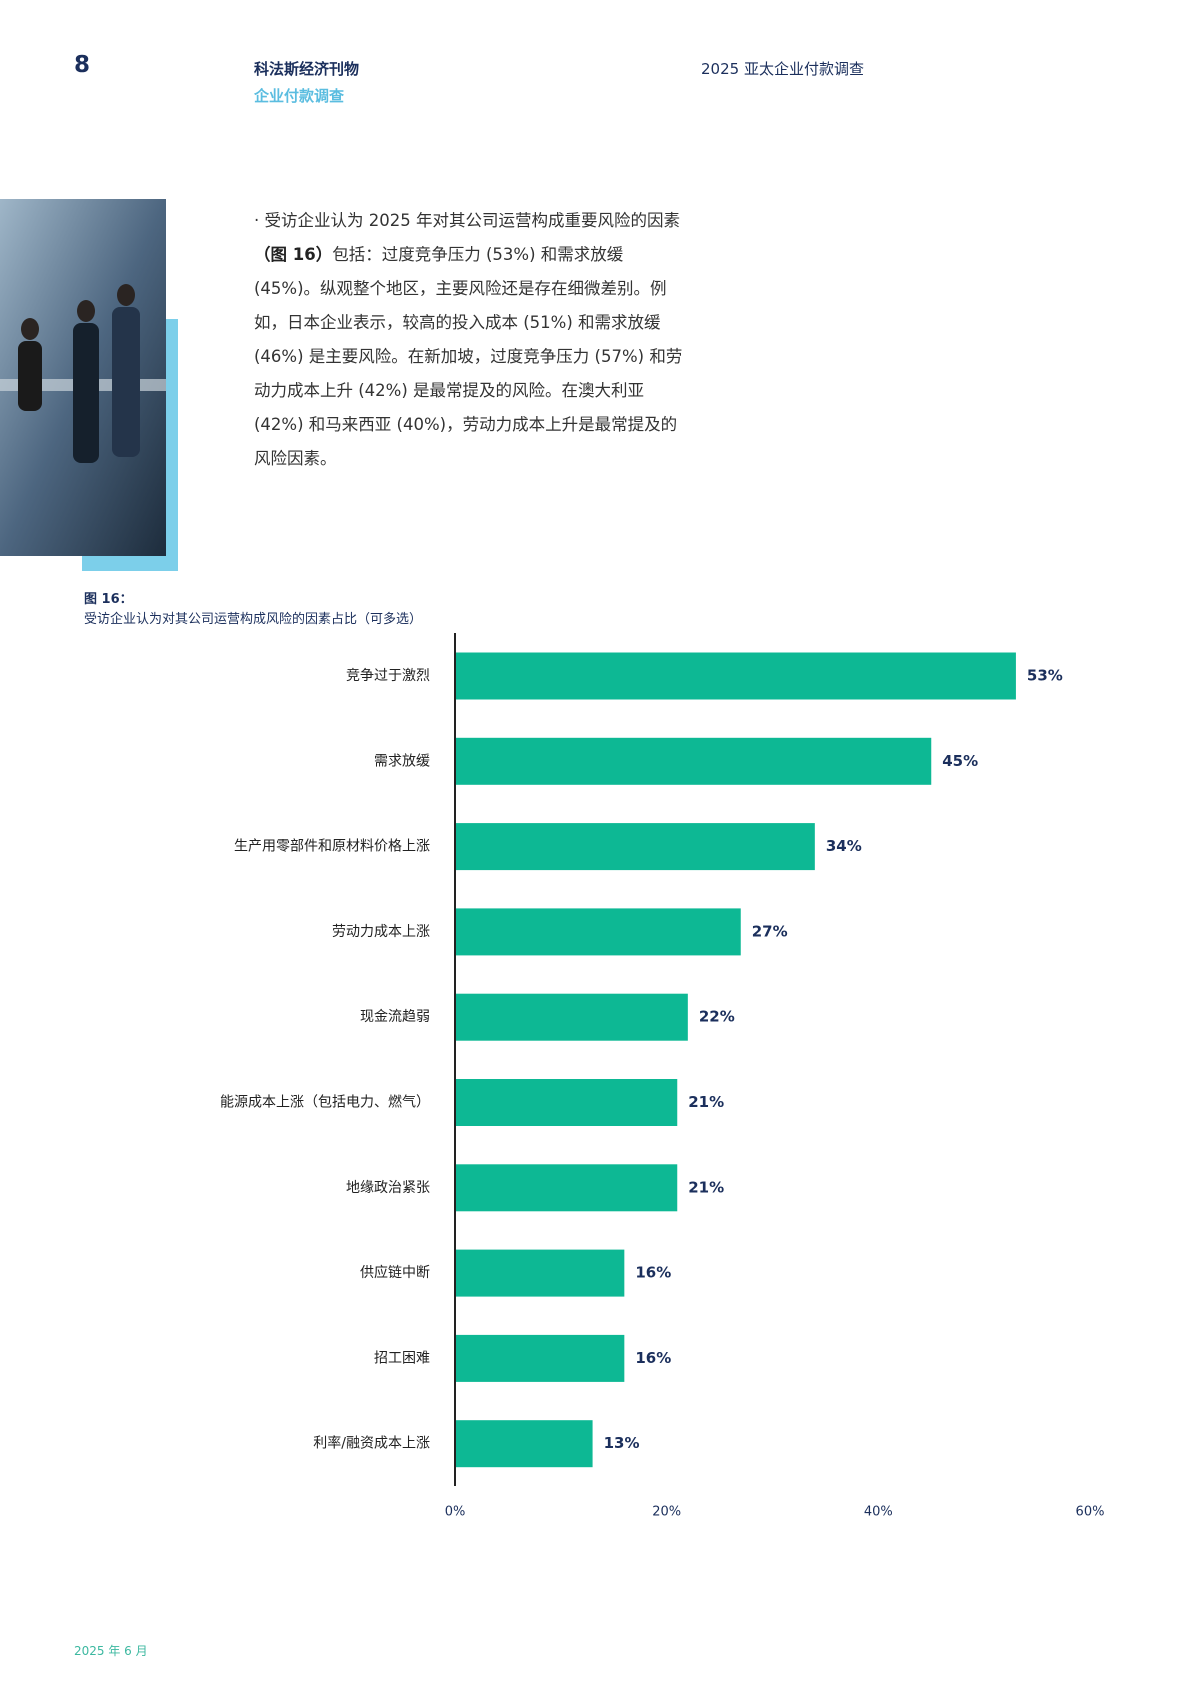 Image resolution: width=1190 pixels, height=1683 pixels. What do you see at coordinates (717, 1017) in the screenshot?
I see `value-label: 22%` at bounding box center [717, 1017].